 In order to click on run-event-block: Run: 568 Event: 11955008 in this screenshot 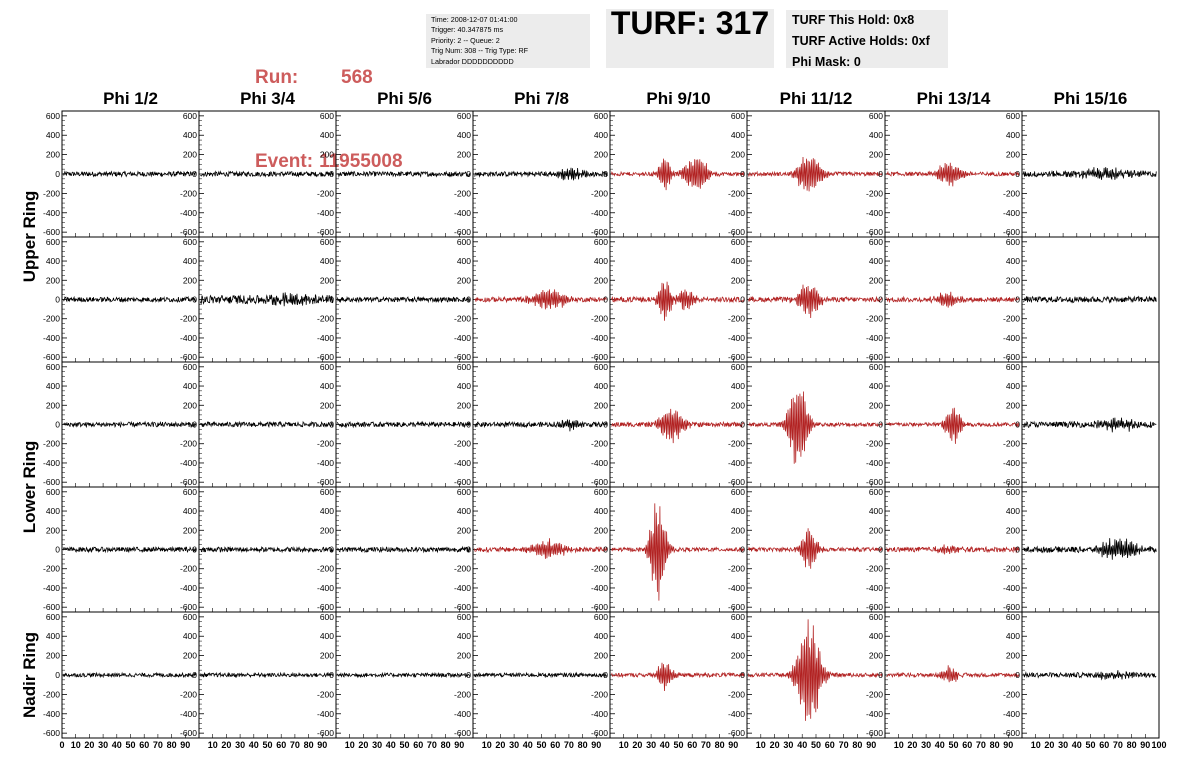, I will do `click(329, 106)`.